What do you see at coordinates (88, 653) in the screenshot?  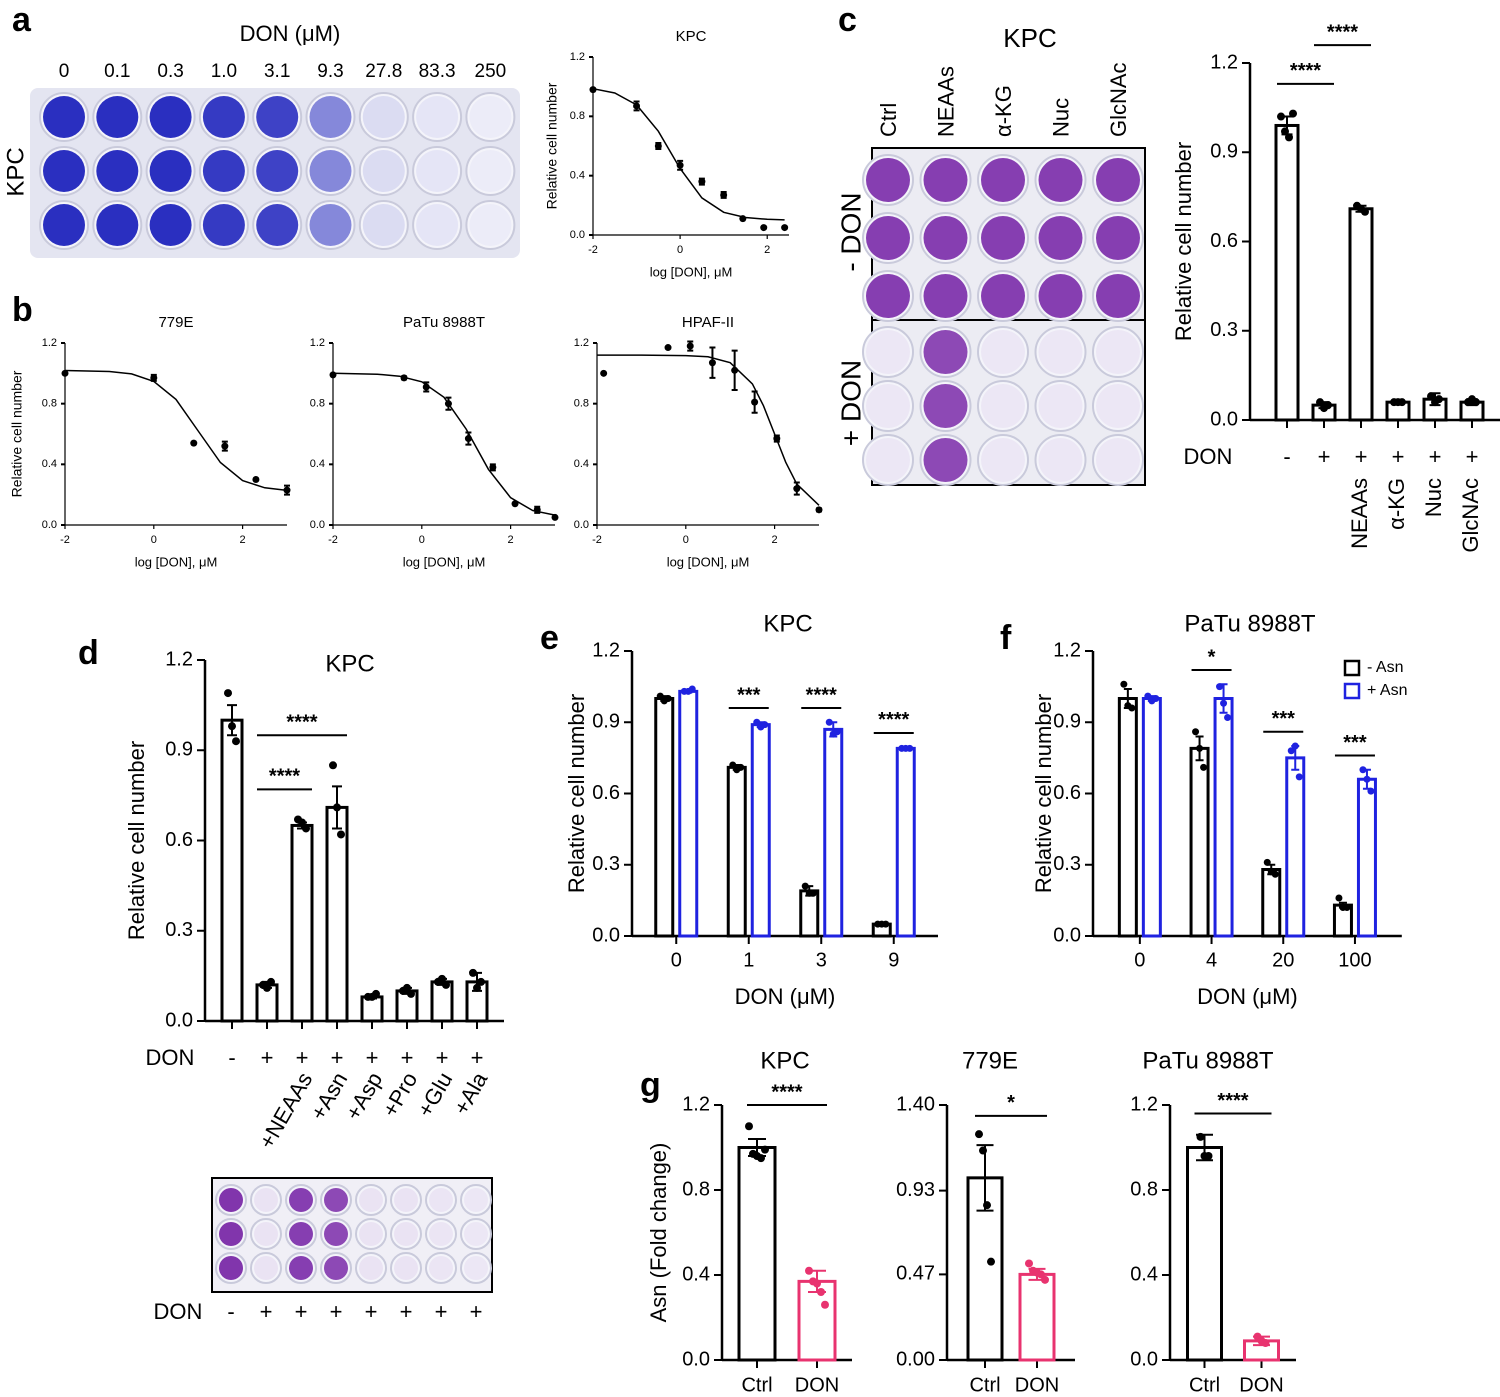 I see `panel-letter: d` at bounding box center [88, 653].